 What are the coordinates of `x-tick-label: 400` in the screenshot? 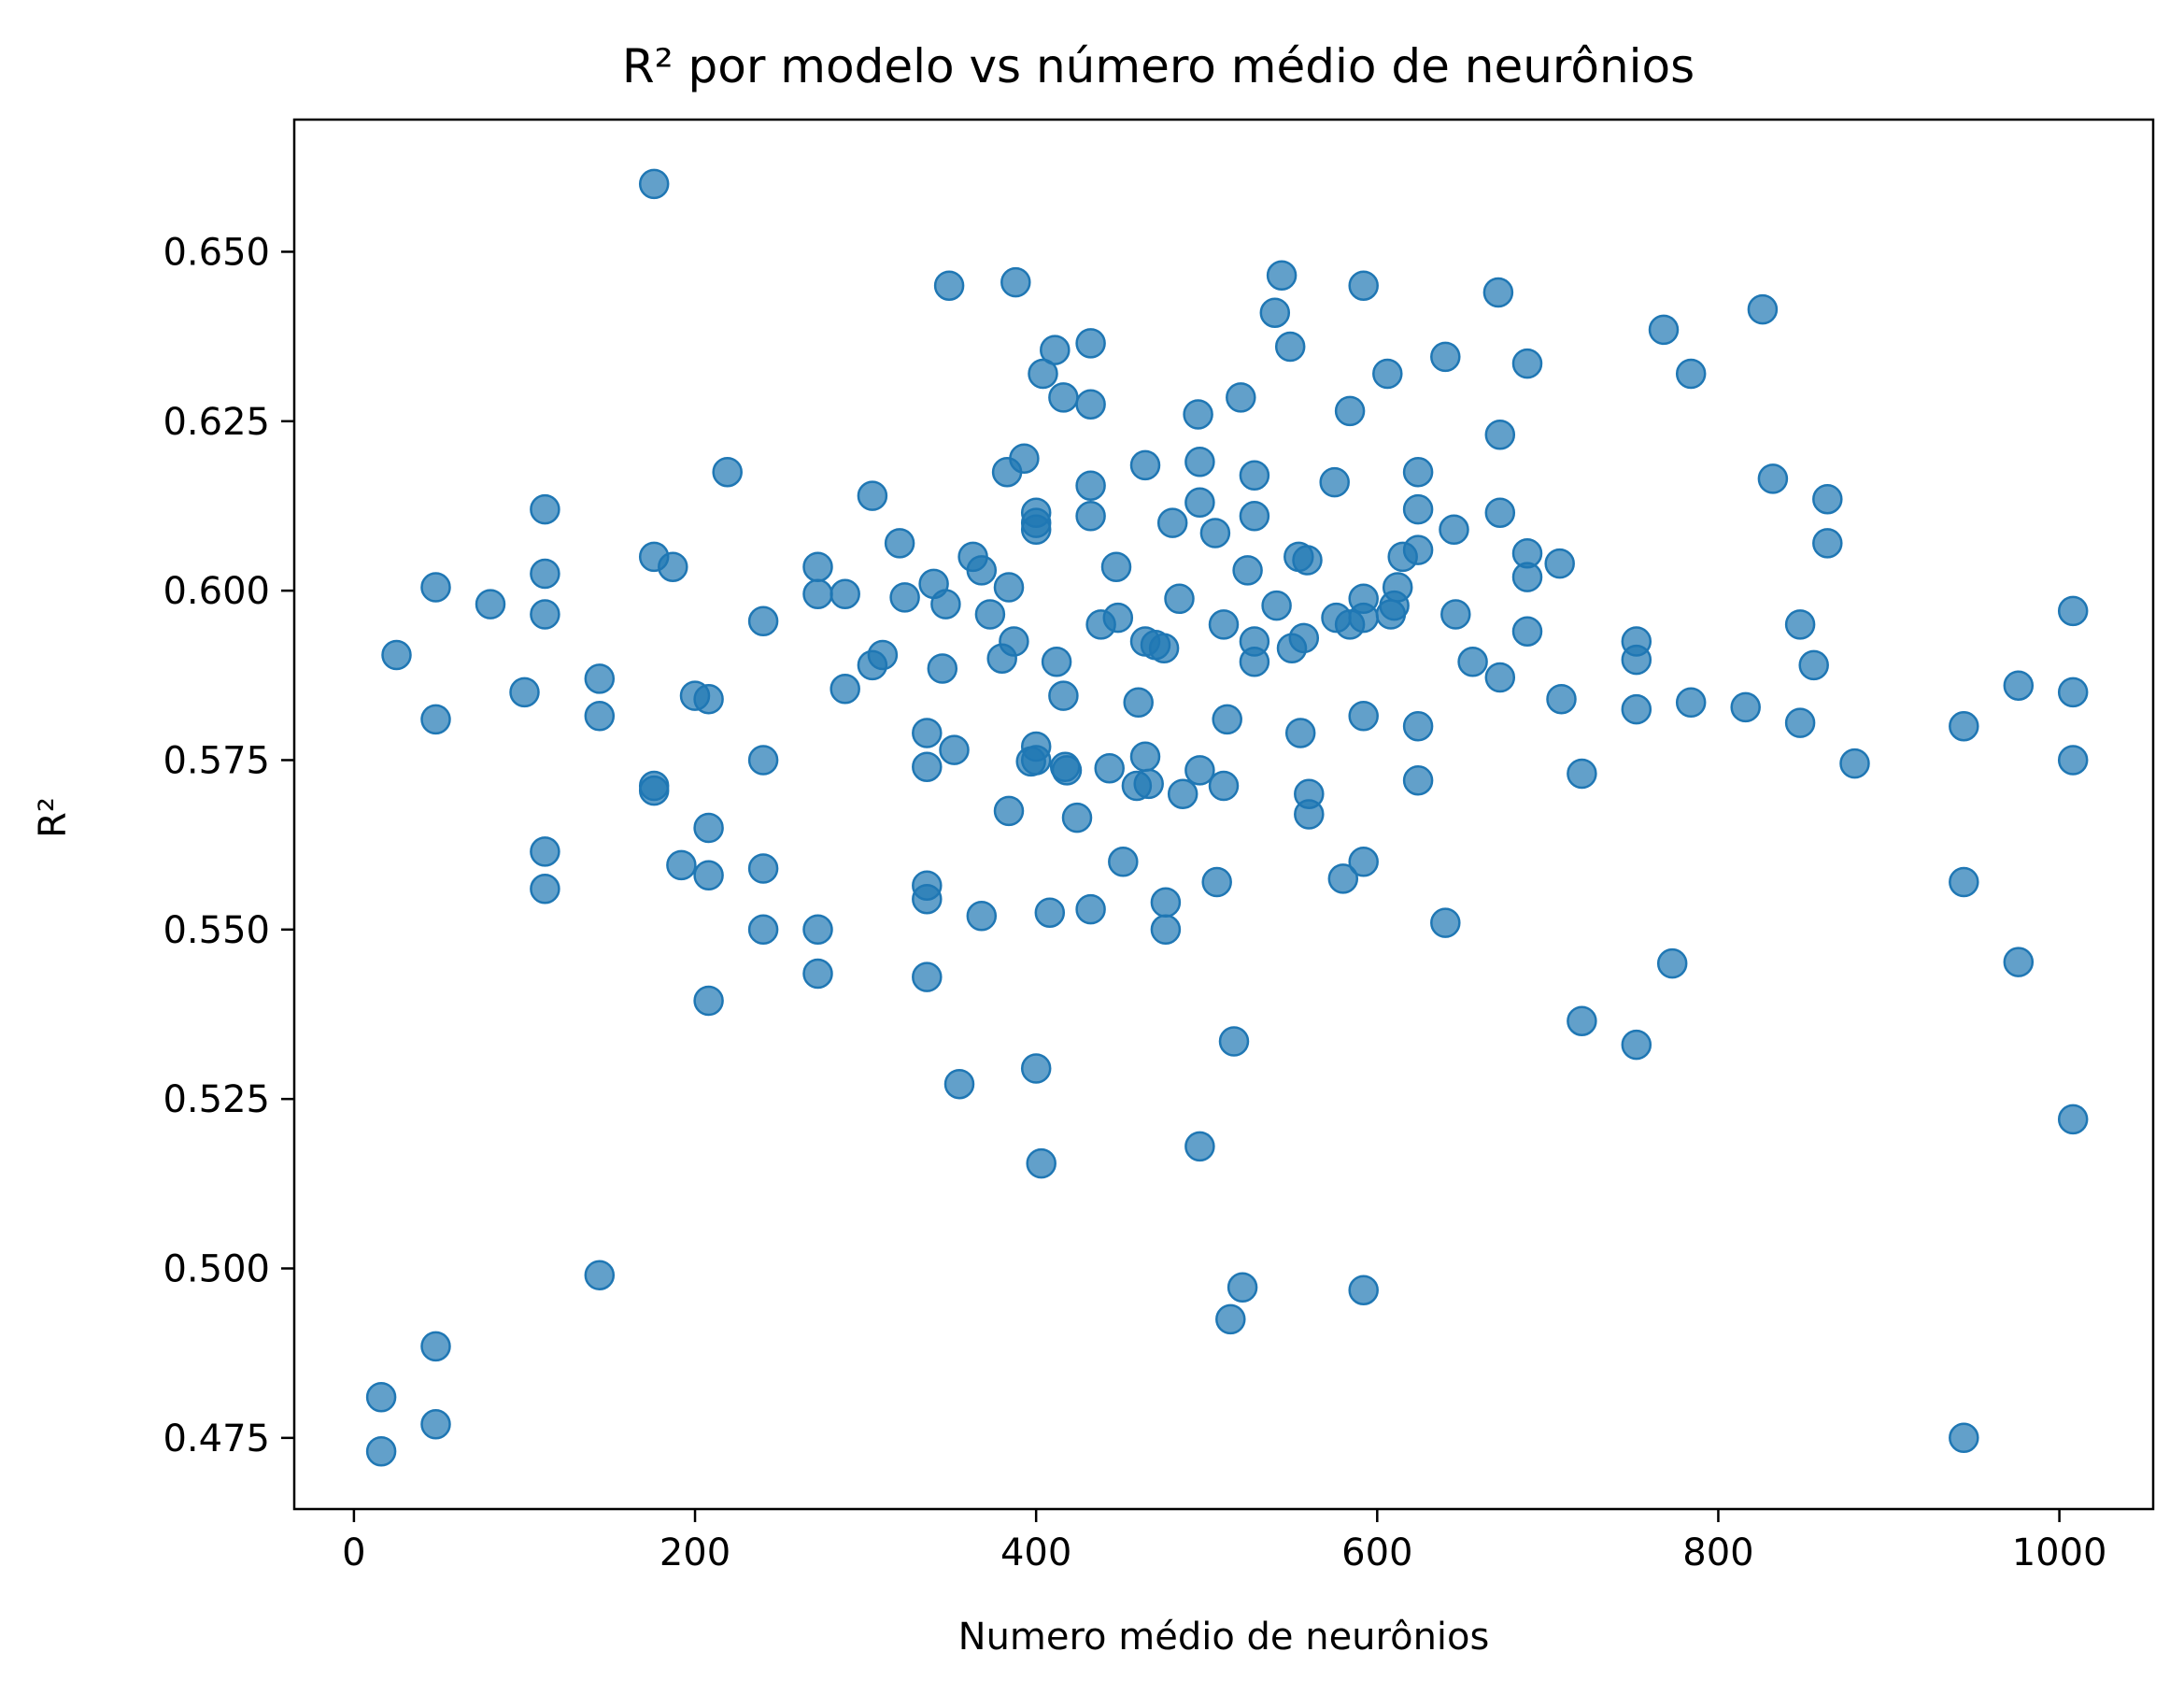 It's located at (1035, 1552).